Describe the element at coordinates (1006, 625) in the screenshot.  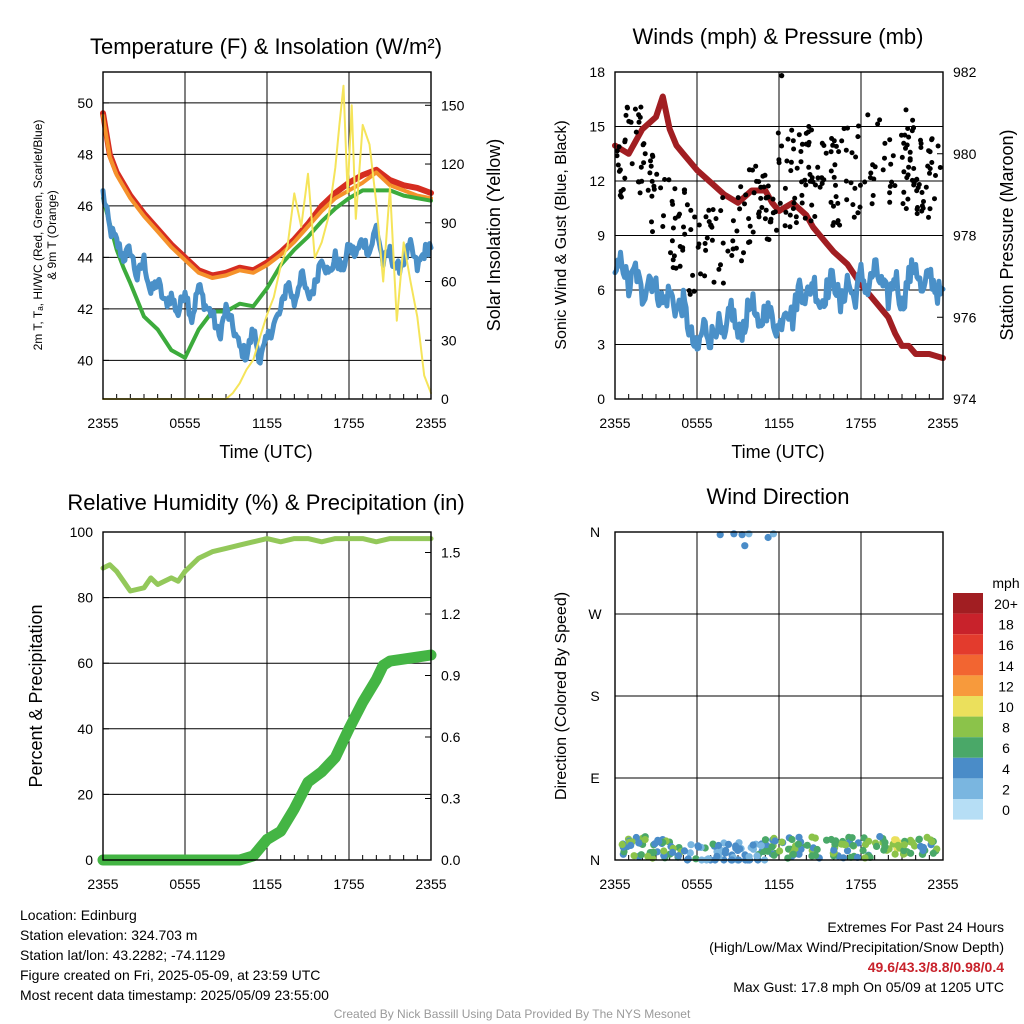
I see `speed-legend-label: 18` at that location.